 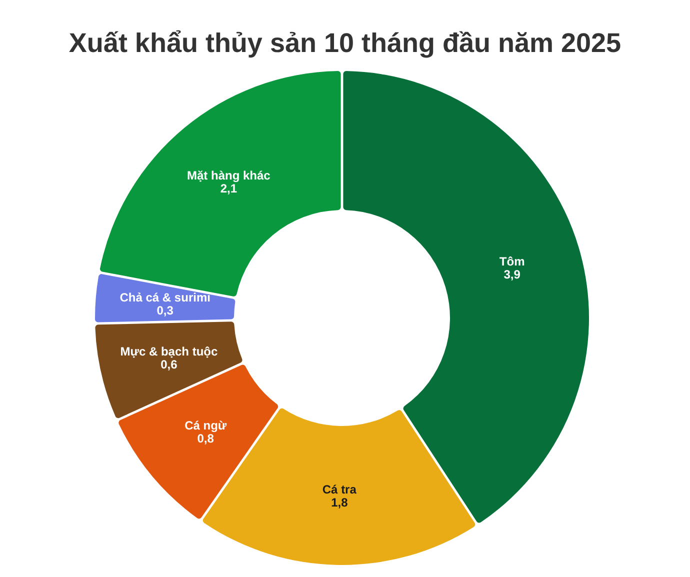 I want to click on data-label: 0,6, so click(x=169, y=365).